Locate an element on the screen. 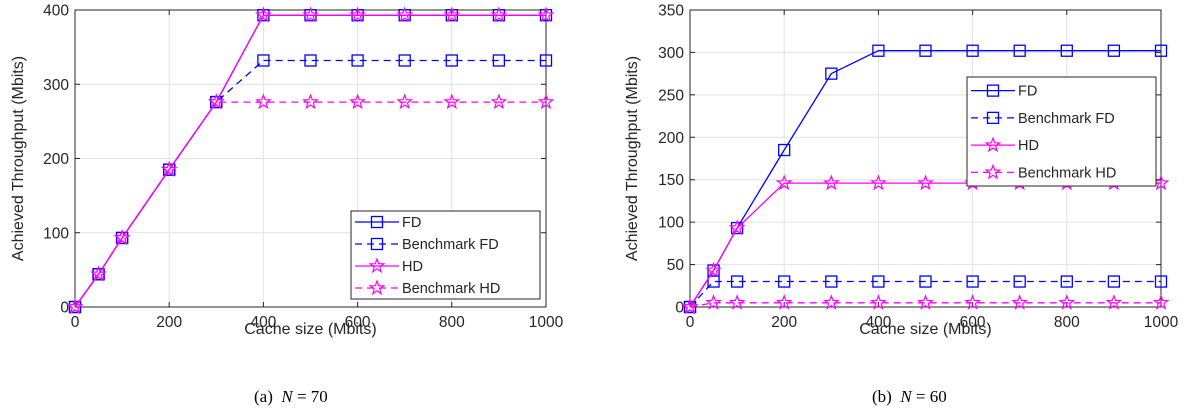 This screenshot has height=418, width=1189. y-tick-label: 250 is located at coordinates (671, 95).